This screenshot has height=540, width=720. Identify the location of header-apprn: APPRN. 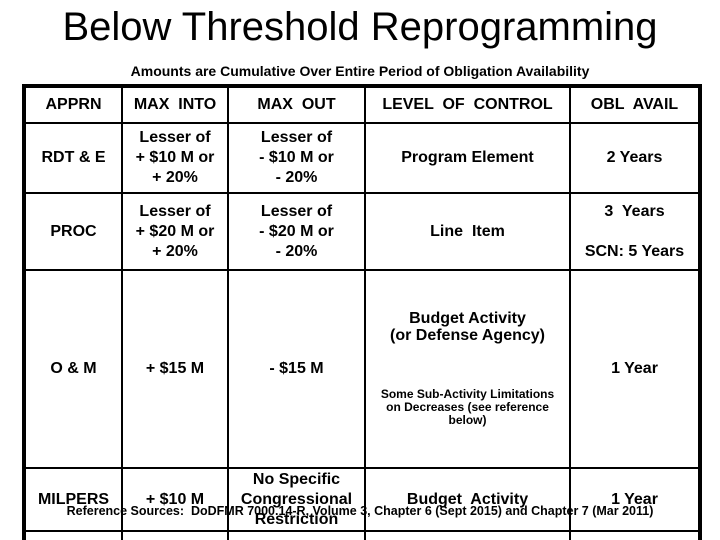
(73, 104).